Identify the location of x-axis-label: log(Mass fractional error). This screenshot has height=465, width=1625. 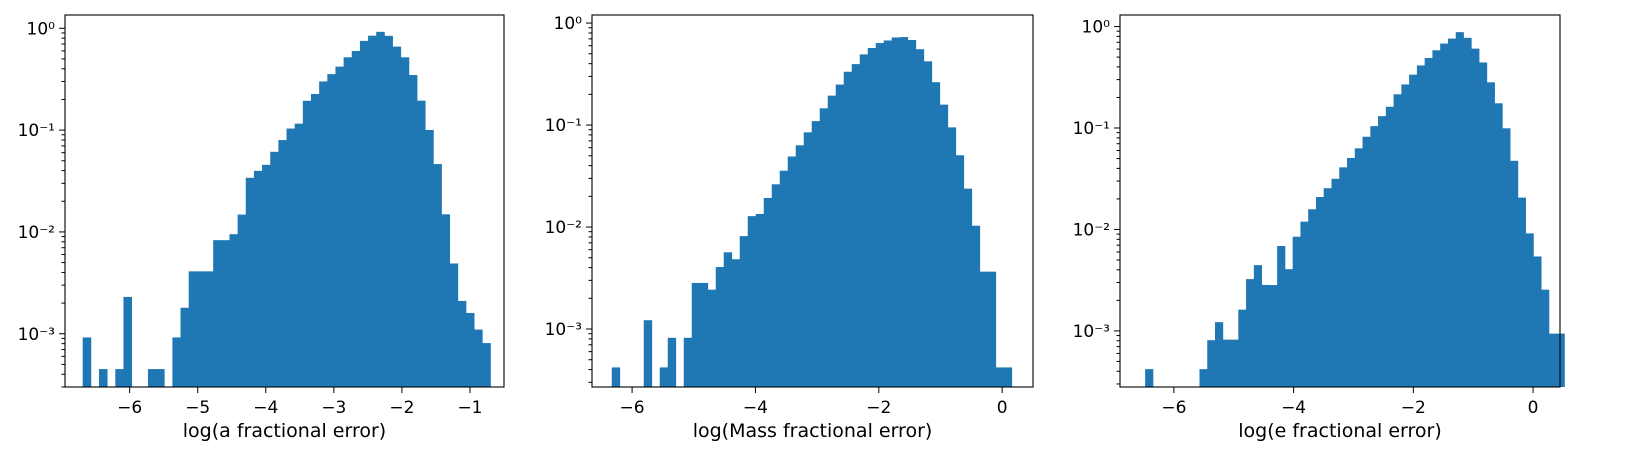
(813, 431).